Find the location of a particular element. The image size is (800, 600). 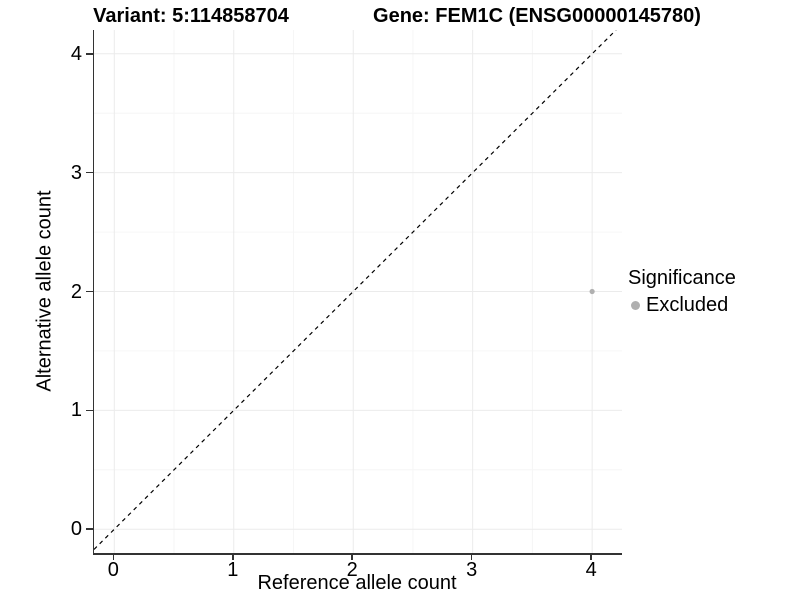

y-tick-label: 0 is located at coordinates (76, 529).